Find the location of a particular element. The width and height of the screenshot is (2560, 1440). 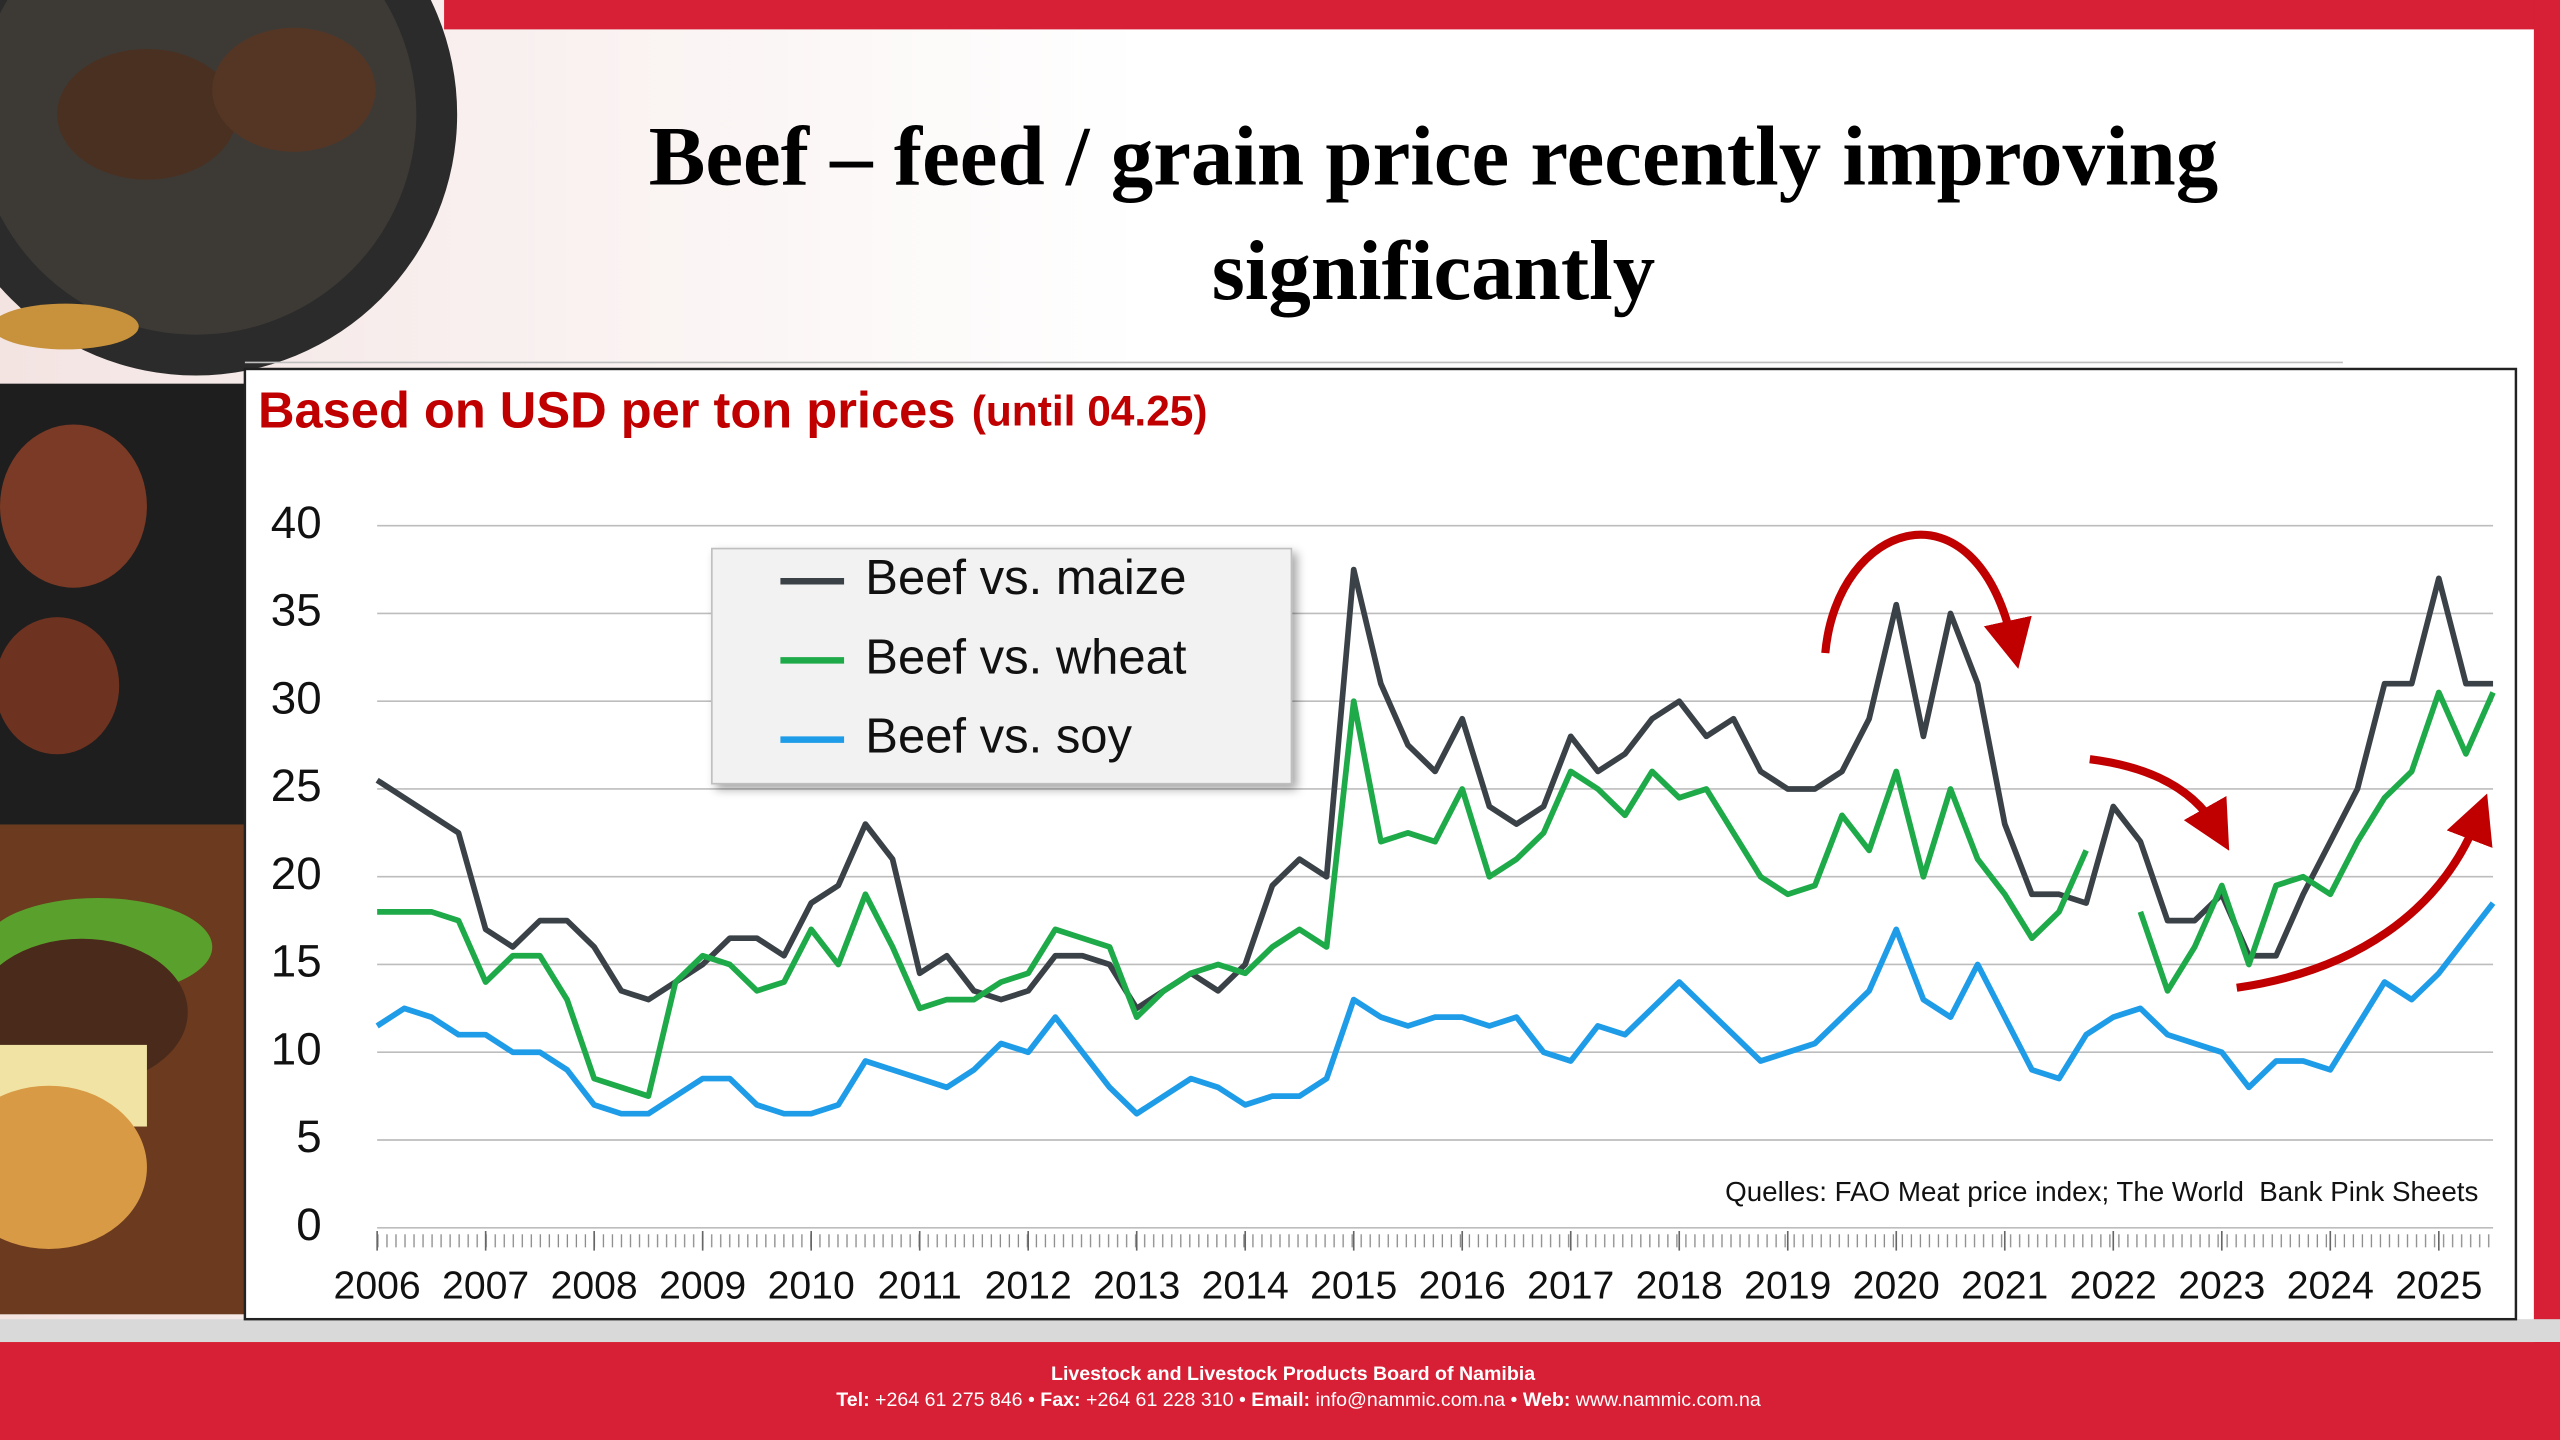

y-tick-label: 5 is located at coordinates (308, 1136).